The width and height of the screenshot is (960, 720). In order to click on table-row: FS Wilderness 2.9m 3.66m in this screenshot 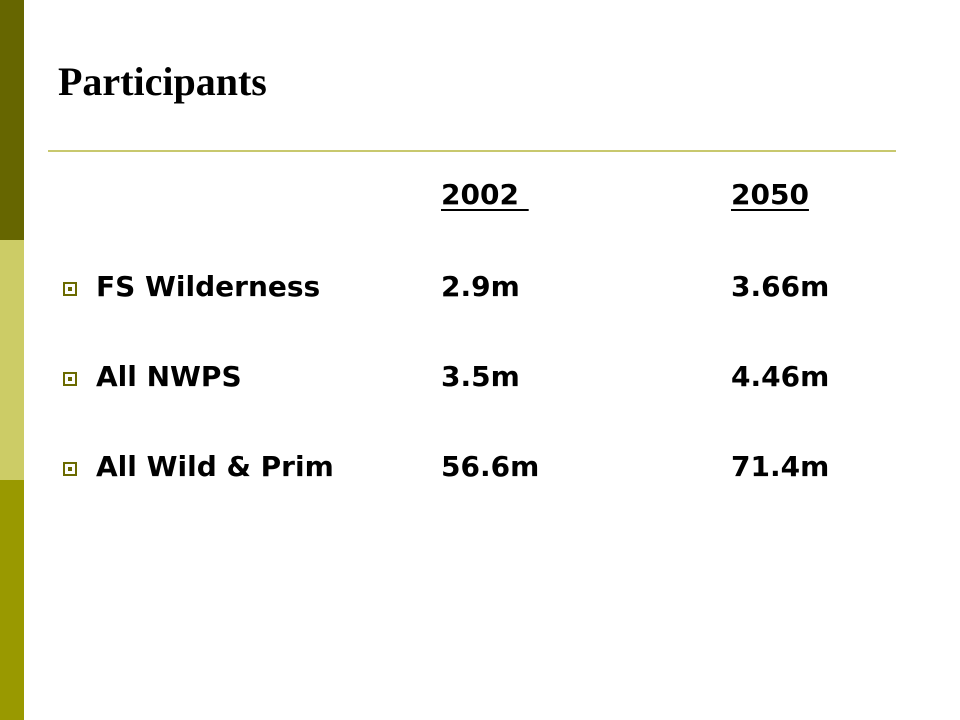, I will do `click(480, 289)`.